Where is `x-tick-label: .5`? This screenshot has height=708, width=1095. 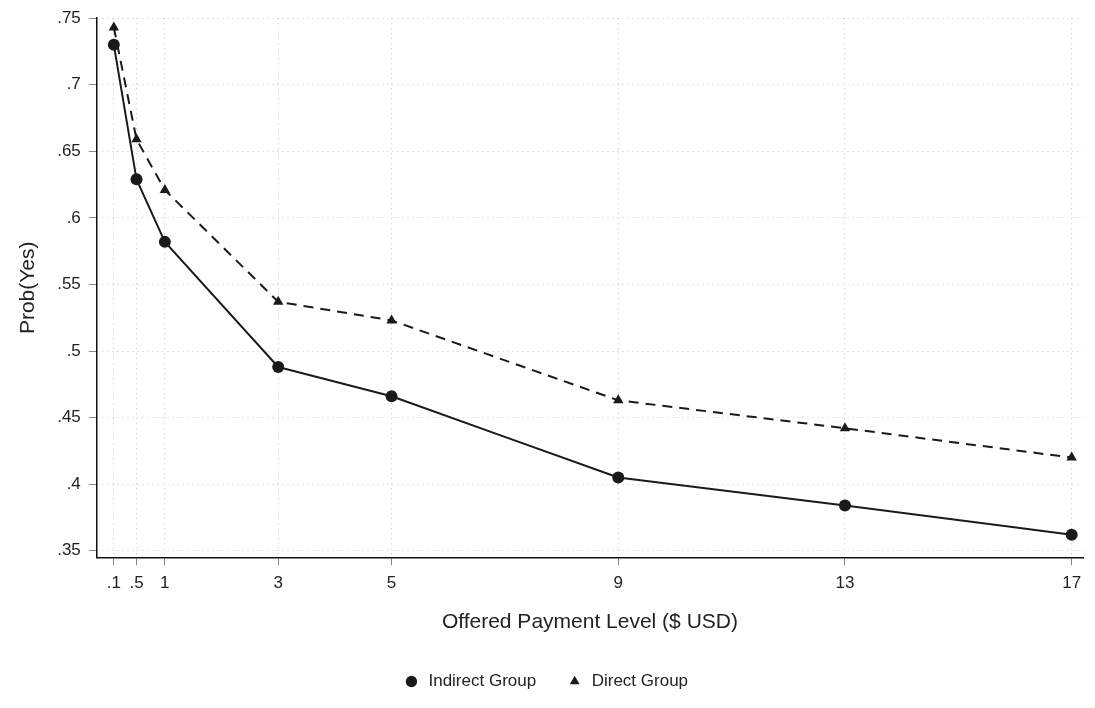 x-tick-label: .5 is located at coordinates (136, 583).